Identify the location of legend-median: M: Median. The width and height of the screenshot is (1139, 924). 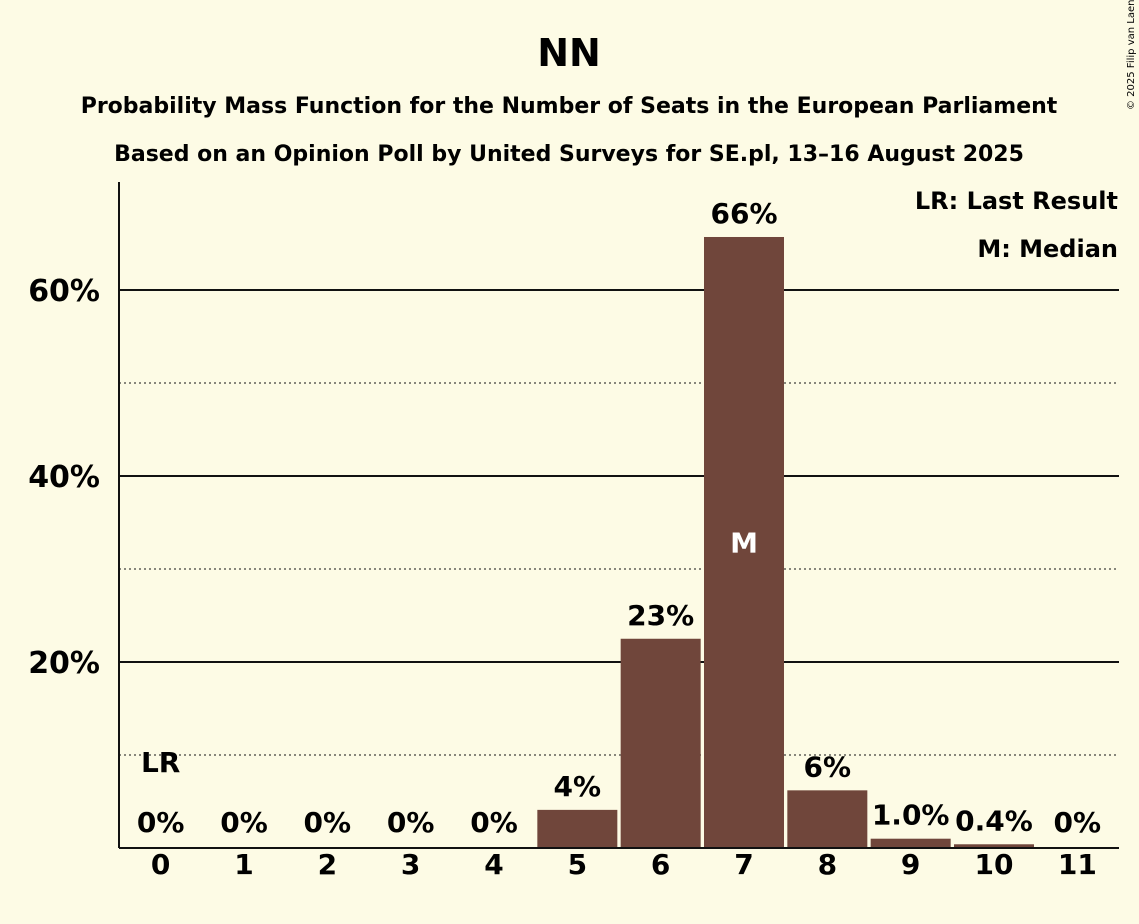
(1047, 249).